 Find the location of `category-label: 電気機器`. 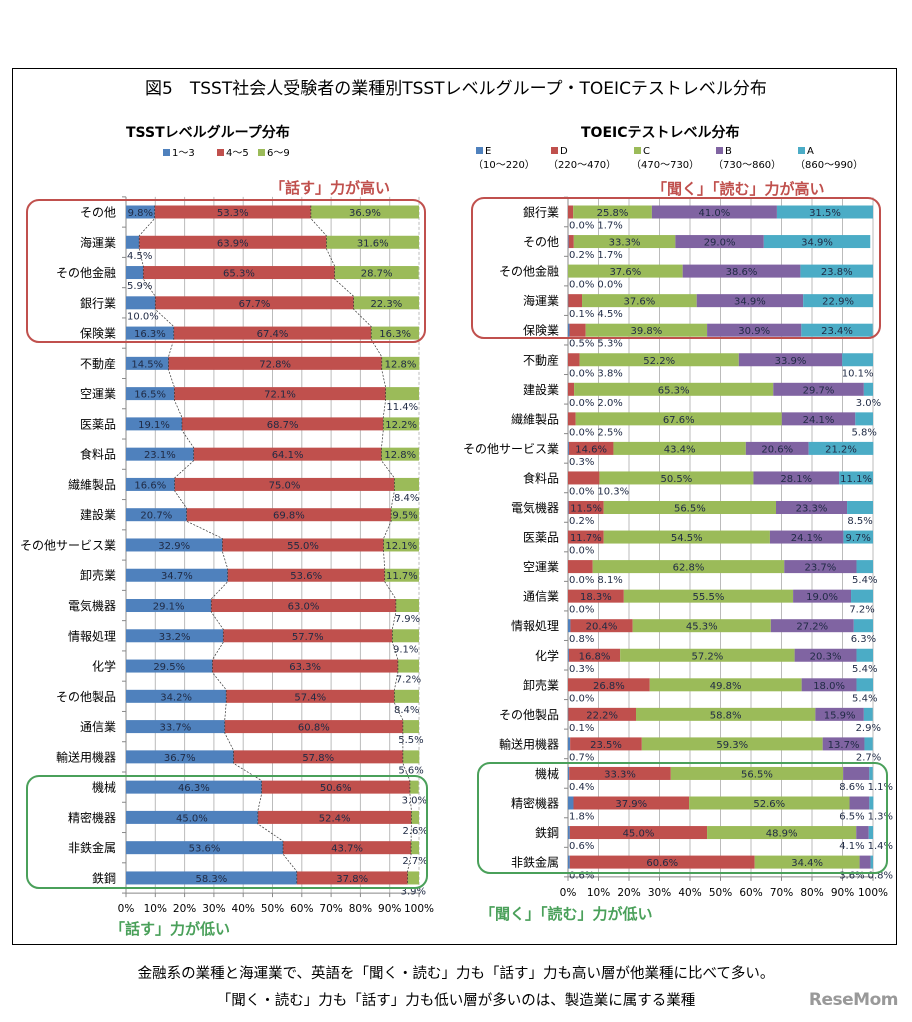

category-label: 電気機器 is located at coordinates (535, 507).